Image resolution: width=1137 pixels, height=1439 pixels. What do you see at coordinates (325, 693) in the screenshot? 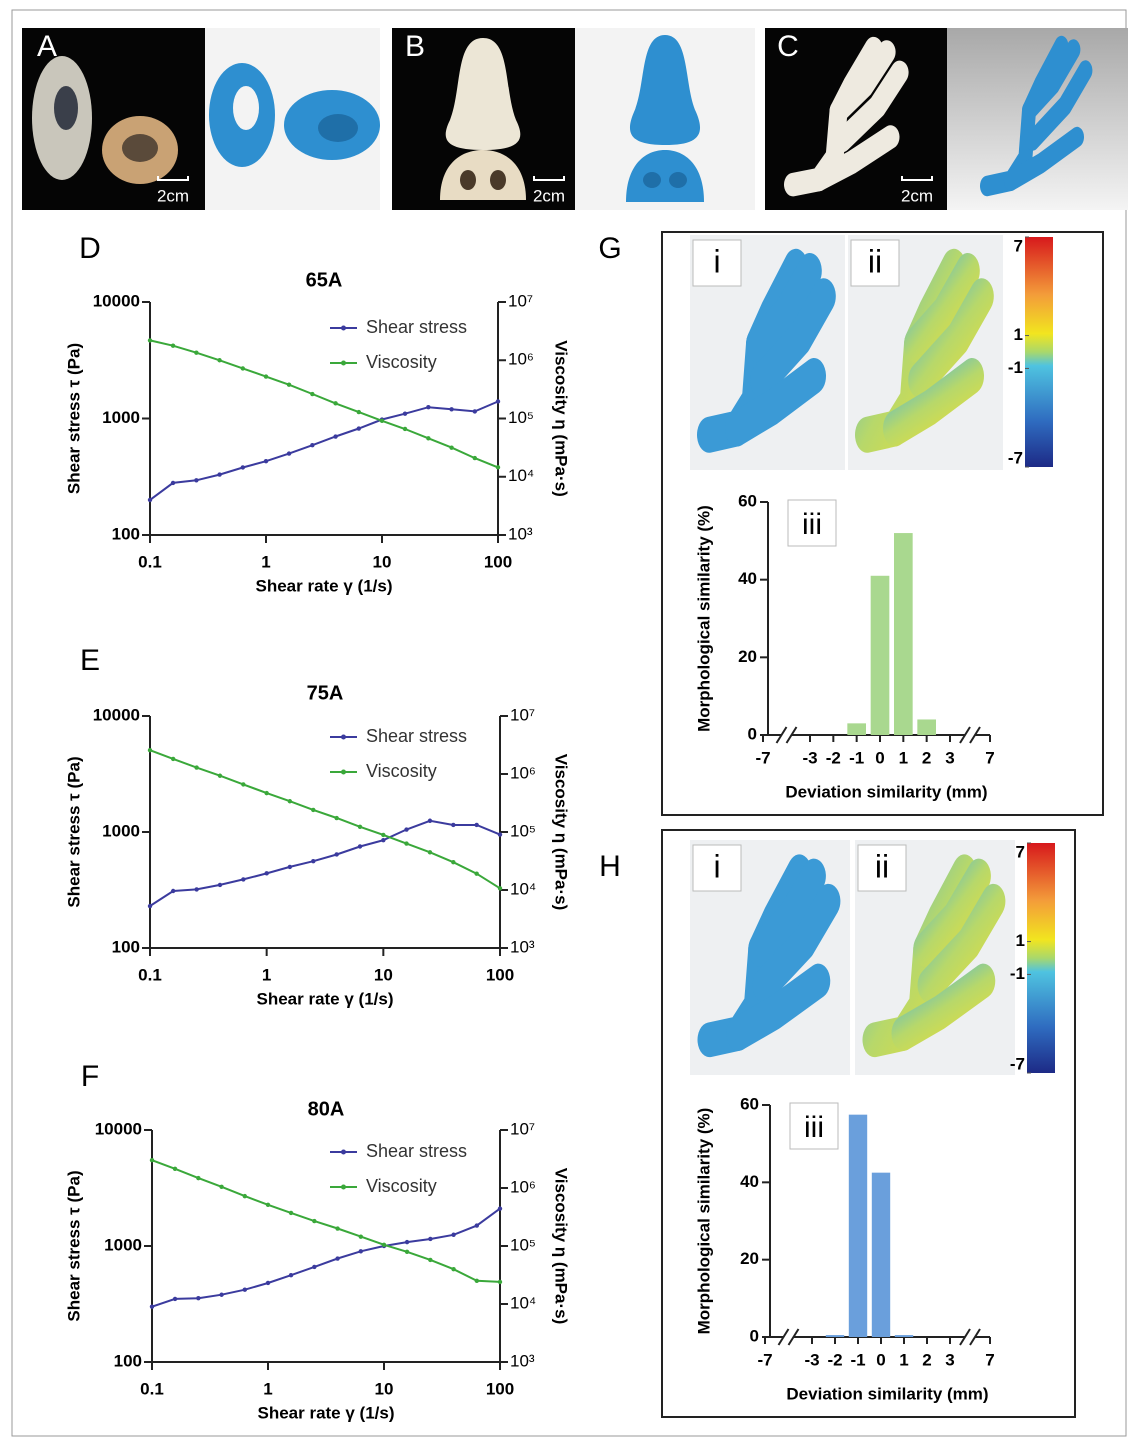
I see `chart-title: 75A` at bounding box center [325, 693].